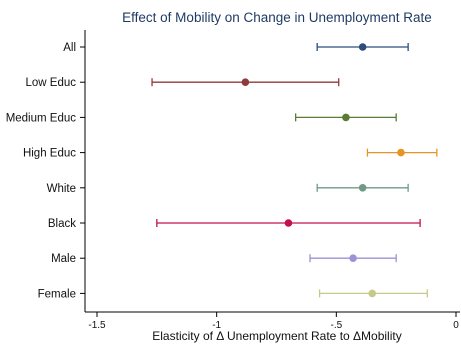  I want to click on estimate-row-black, so click(288, 223).